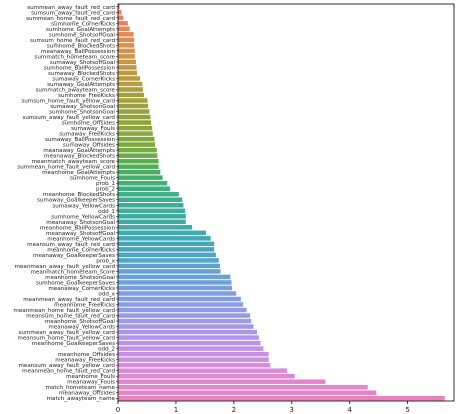 The image size is (460, 414). What do you see at coordinates (121, 18) in the screenshot?
I see `bar-summean_home_fault_red_card` at bounding box center [121, 18].